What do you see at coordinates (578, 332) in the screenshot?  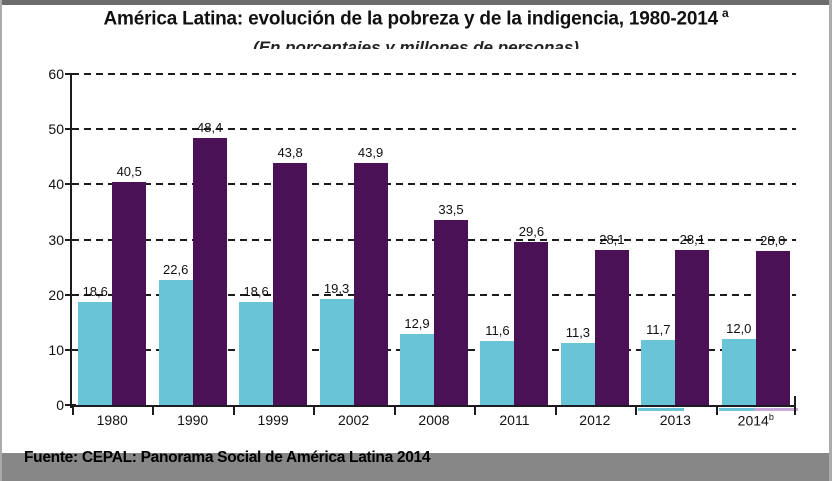 I see `bar-value-indigencia-2012: 11,3` at bounding box center [578, 332].